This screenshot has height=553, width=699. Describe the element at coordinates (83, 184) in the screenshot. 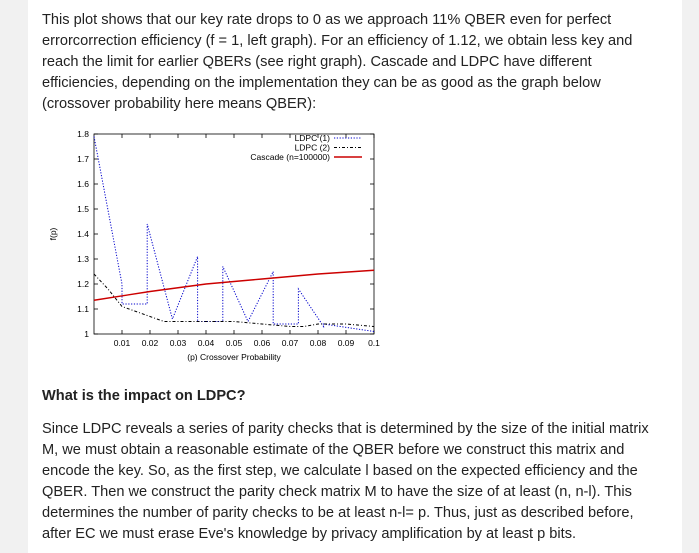

I see `y-tick-label: 1.6` at that location.